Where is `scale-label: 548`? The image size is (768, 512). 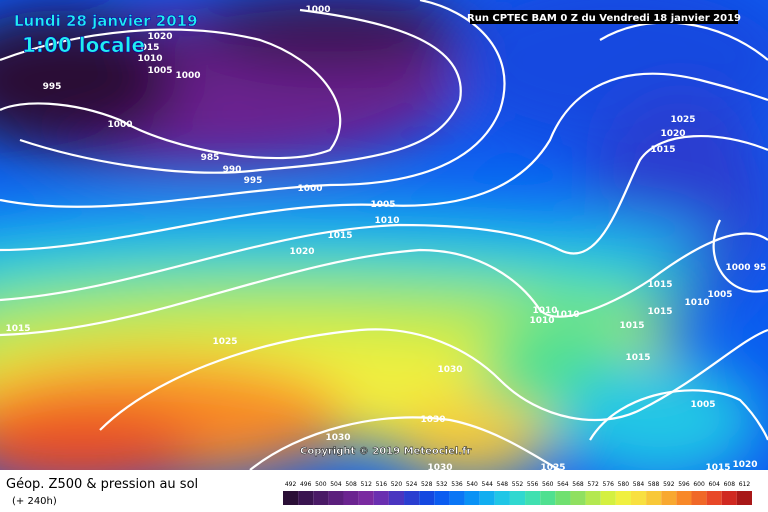 scale-label: 548 is located at coordinates (503, 484).